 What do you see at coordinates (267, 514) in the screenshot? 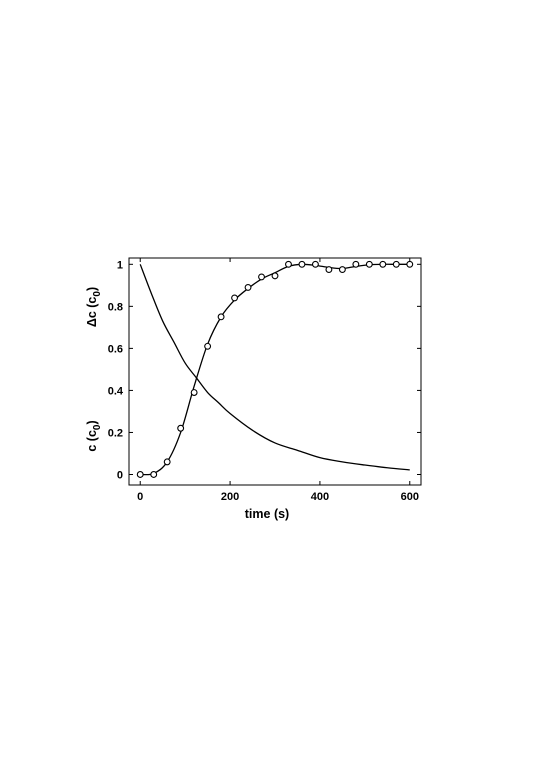
I see `x-axis-label: time (s)` at bounding box center [267, 514].